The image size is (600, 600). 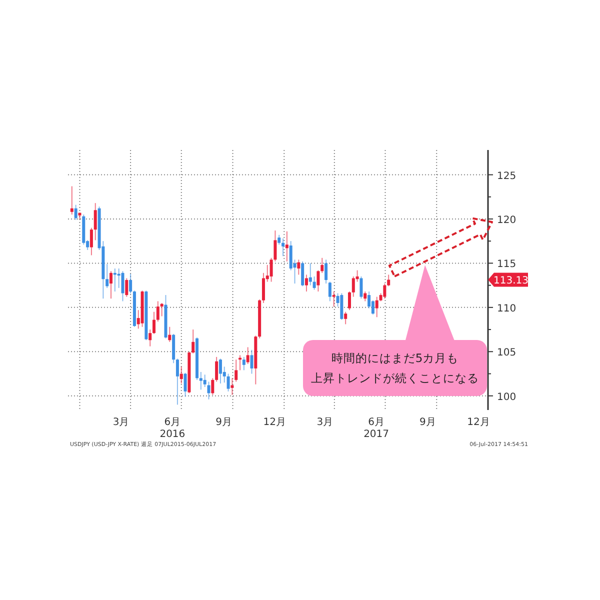 What do you see at coordinates (506, 397) in the screenshot?
I see `y-tick-label: 100` at bounding box center [506, 397].